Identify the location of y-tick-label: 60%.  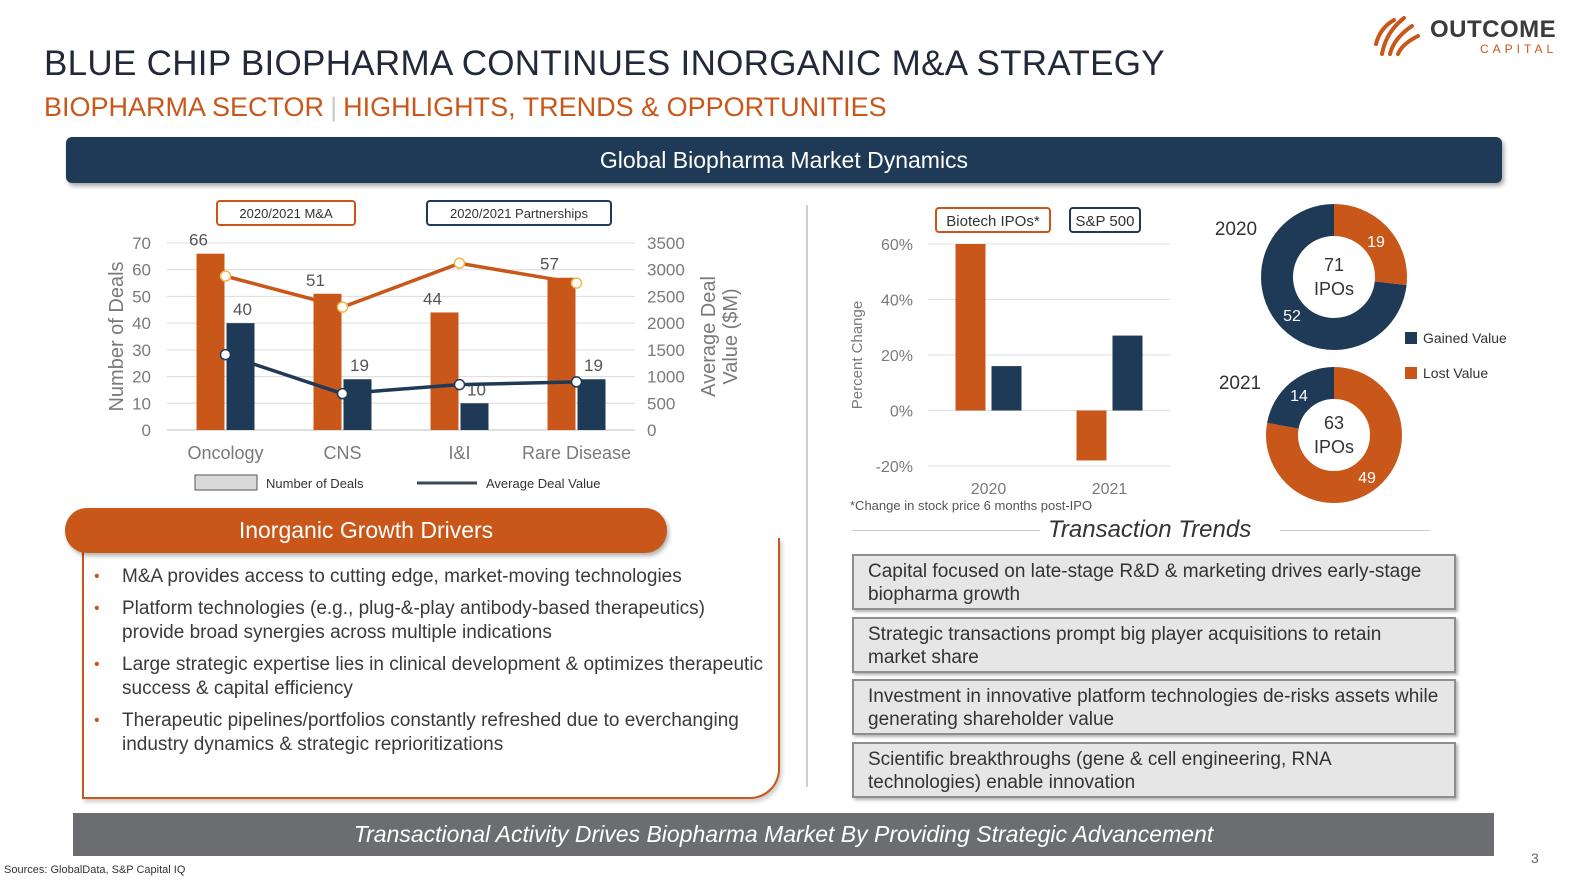
(897, 245).